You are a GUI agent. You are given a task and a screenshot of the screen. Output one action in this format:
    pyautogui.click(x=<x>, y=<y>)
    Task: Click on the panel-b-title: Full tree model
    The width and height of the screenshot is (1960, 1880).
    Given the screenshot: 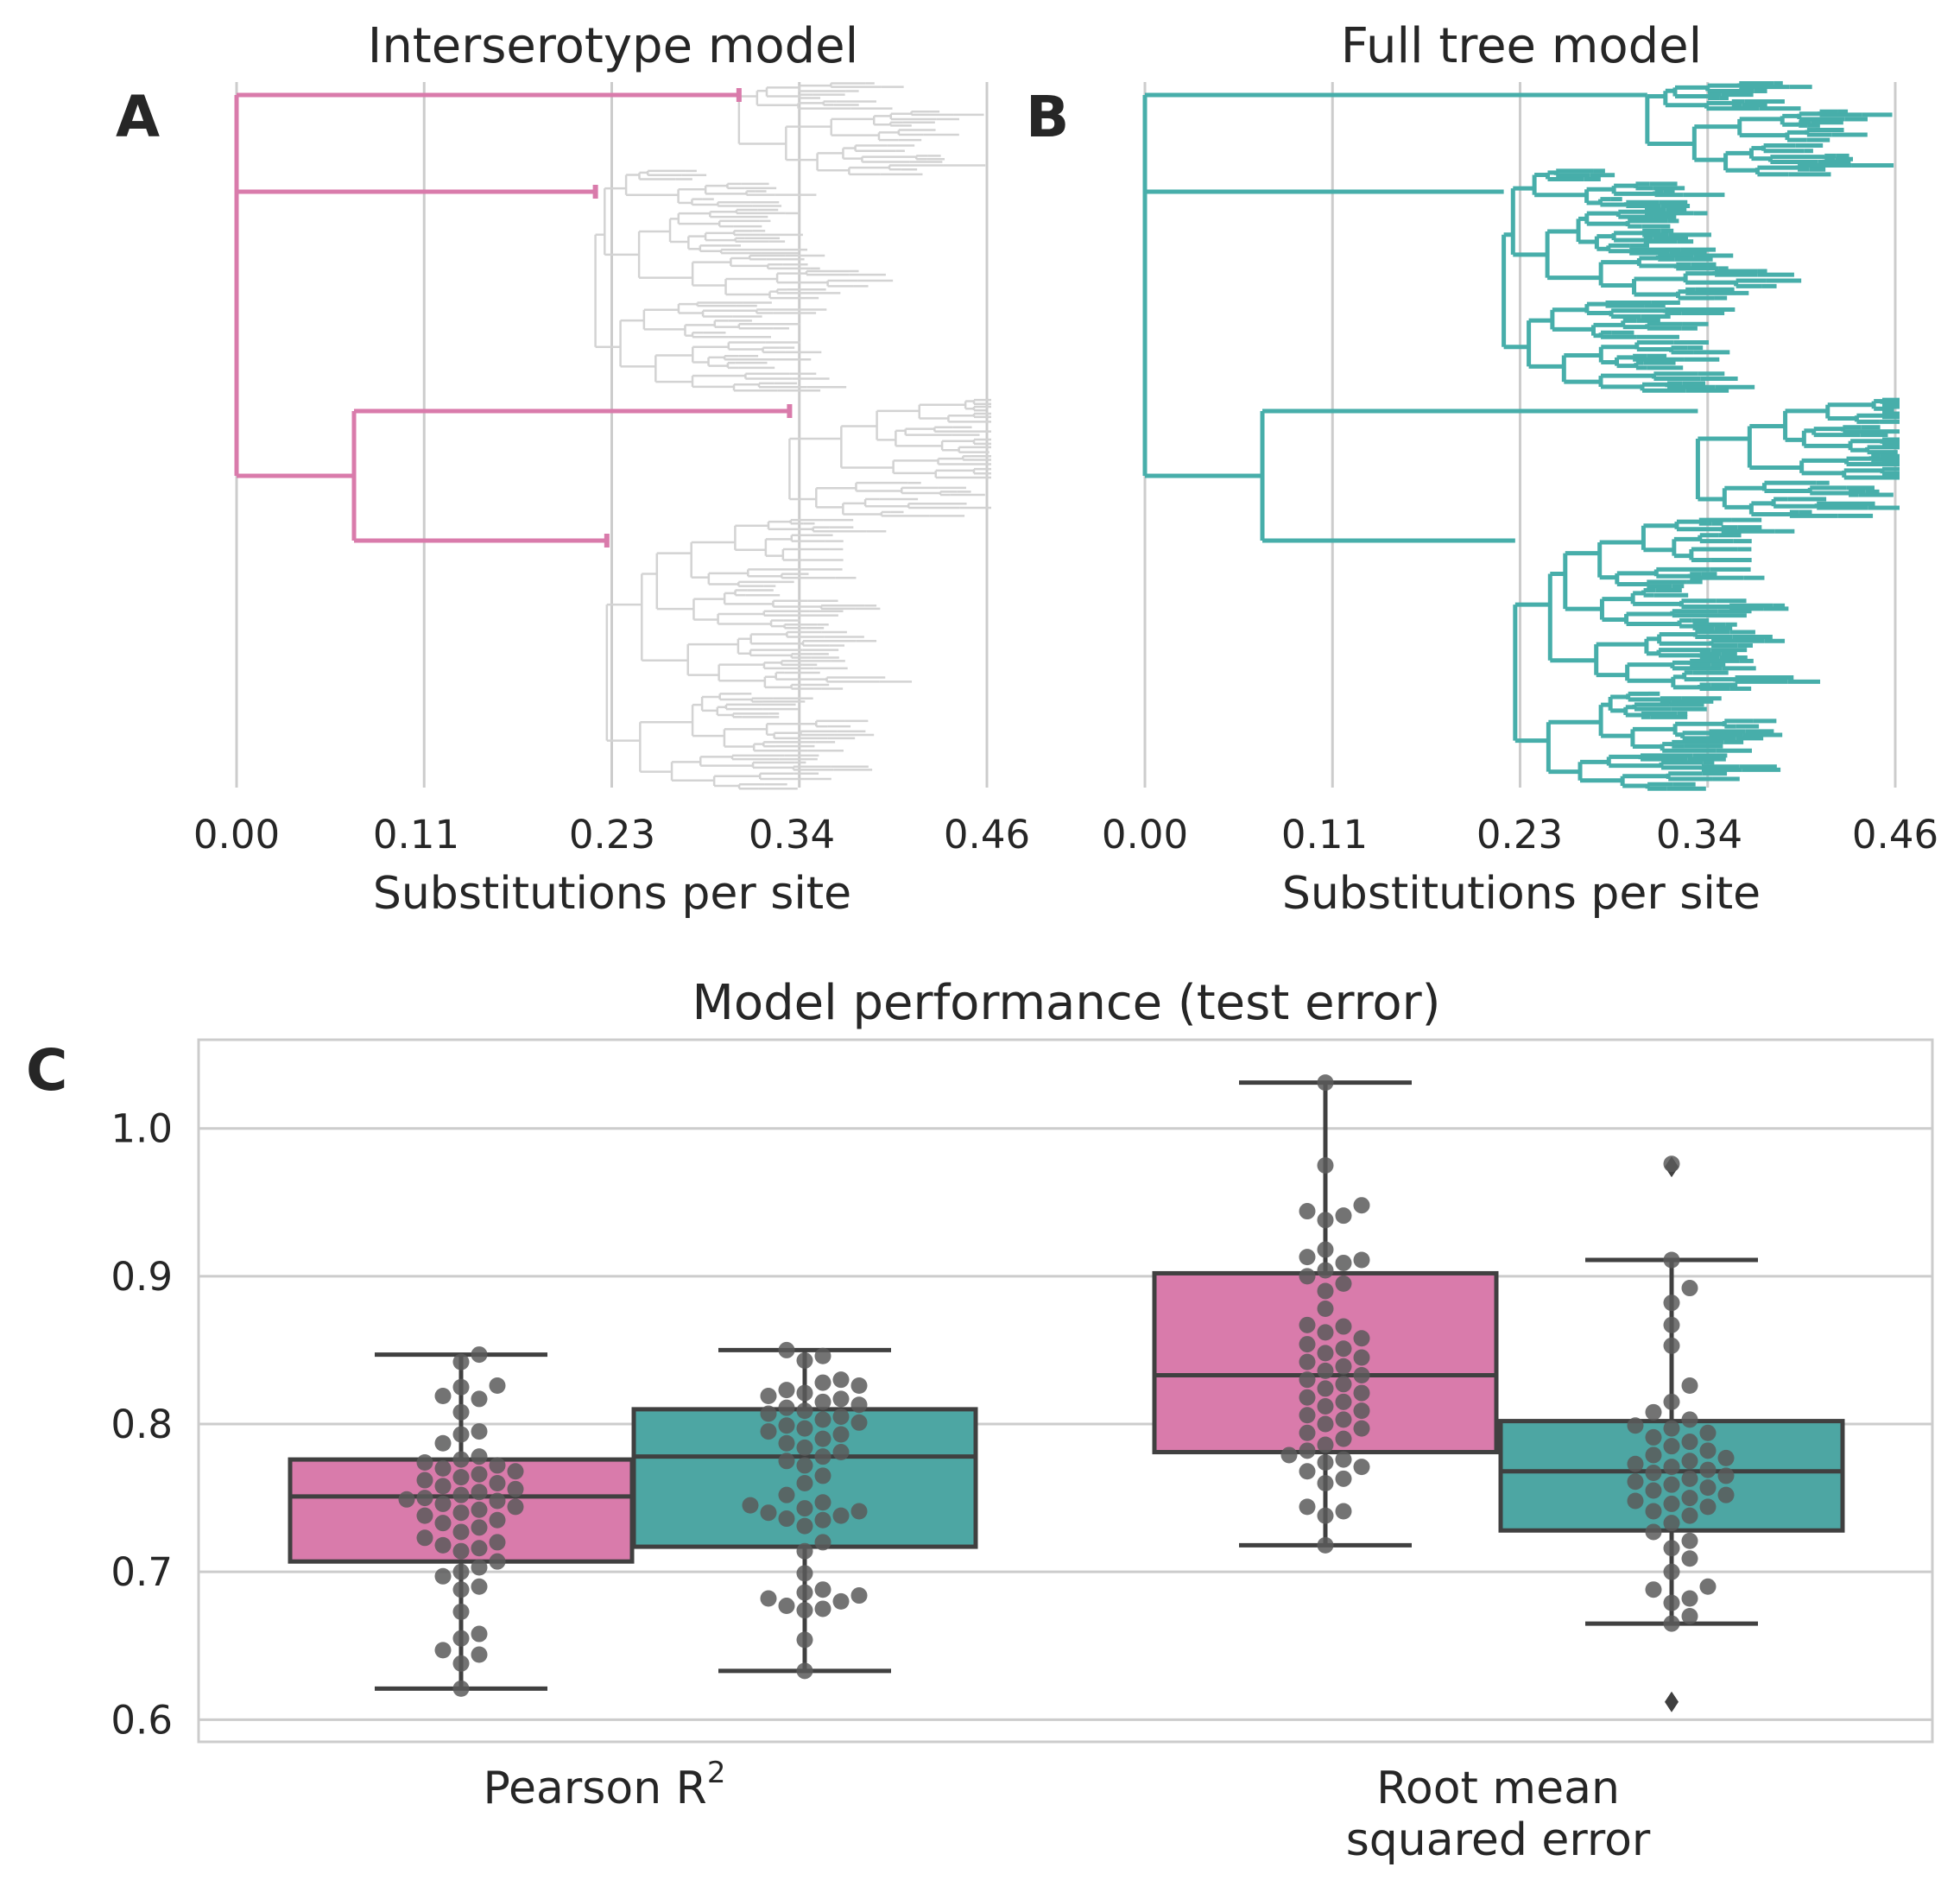 What is the action you would take?
    pyautogui.click(x=1521, y=46)
    